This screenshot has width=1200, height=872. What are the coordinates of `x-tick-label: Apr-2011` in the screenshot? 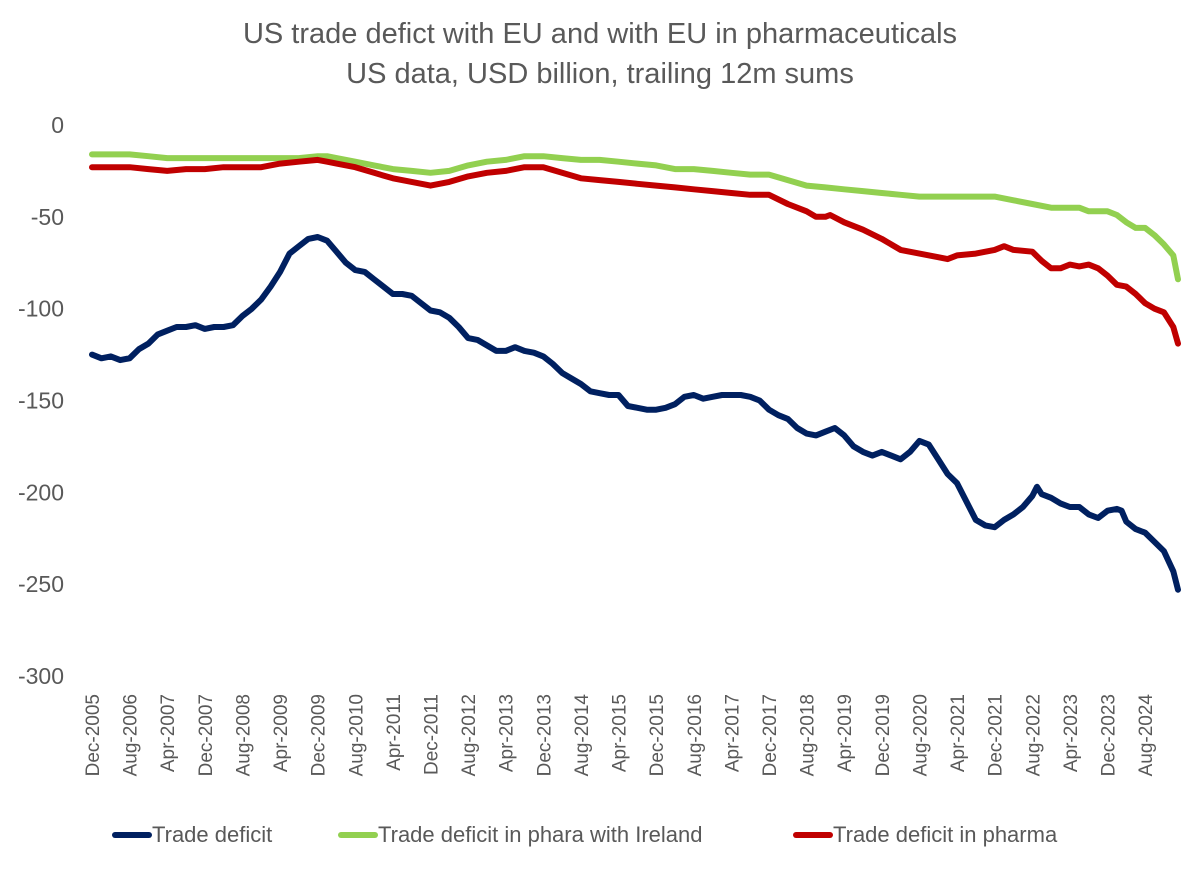 It's located at (394, 732).